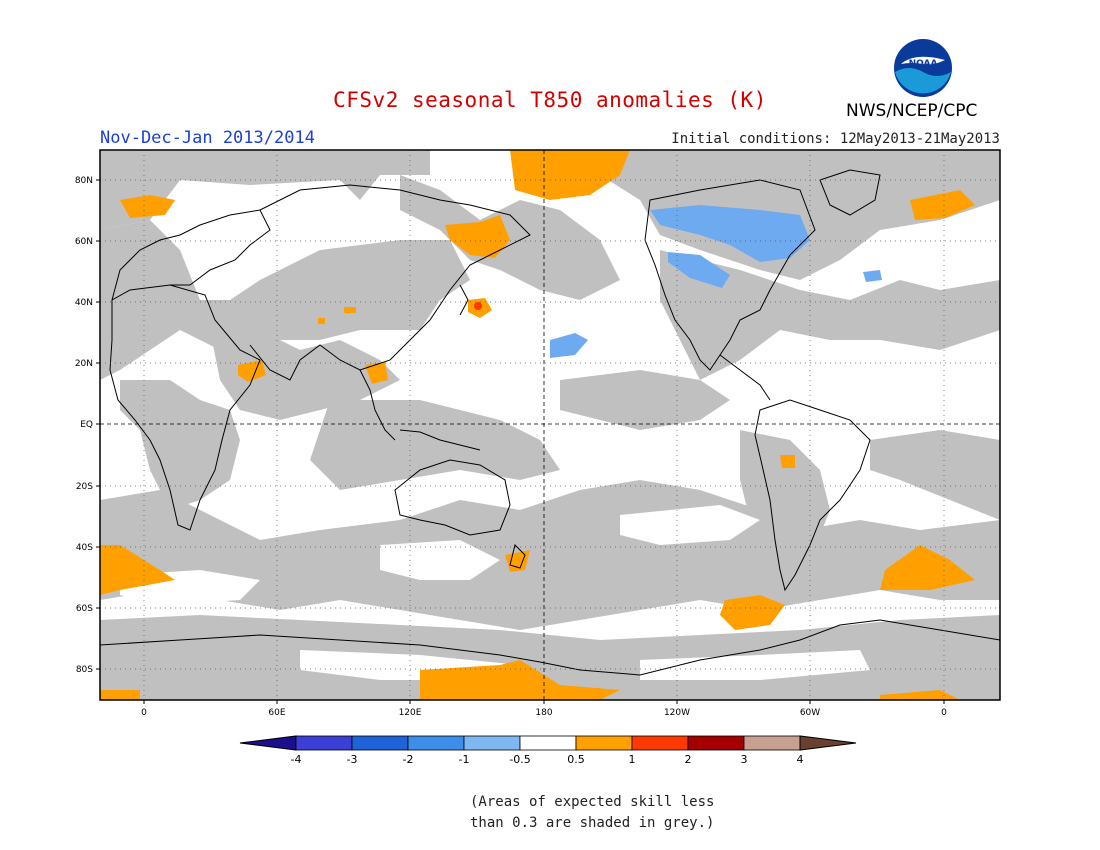 The width and height of the screenshot is (1100, 850). What do you see at coordinates (352, 759) in the screenshot?
I see `colorbar-label: -3` at bounding box center [352, 759].